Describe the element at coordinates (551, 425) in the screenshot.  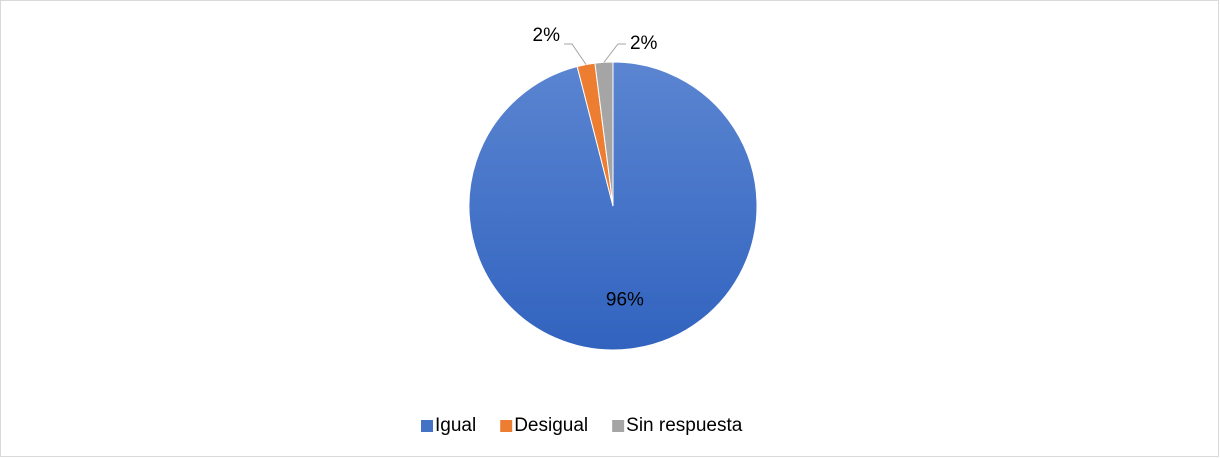
I see `legend-label: Desigual` at that location.